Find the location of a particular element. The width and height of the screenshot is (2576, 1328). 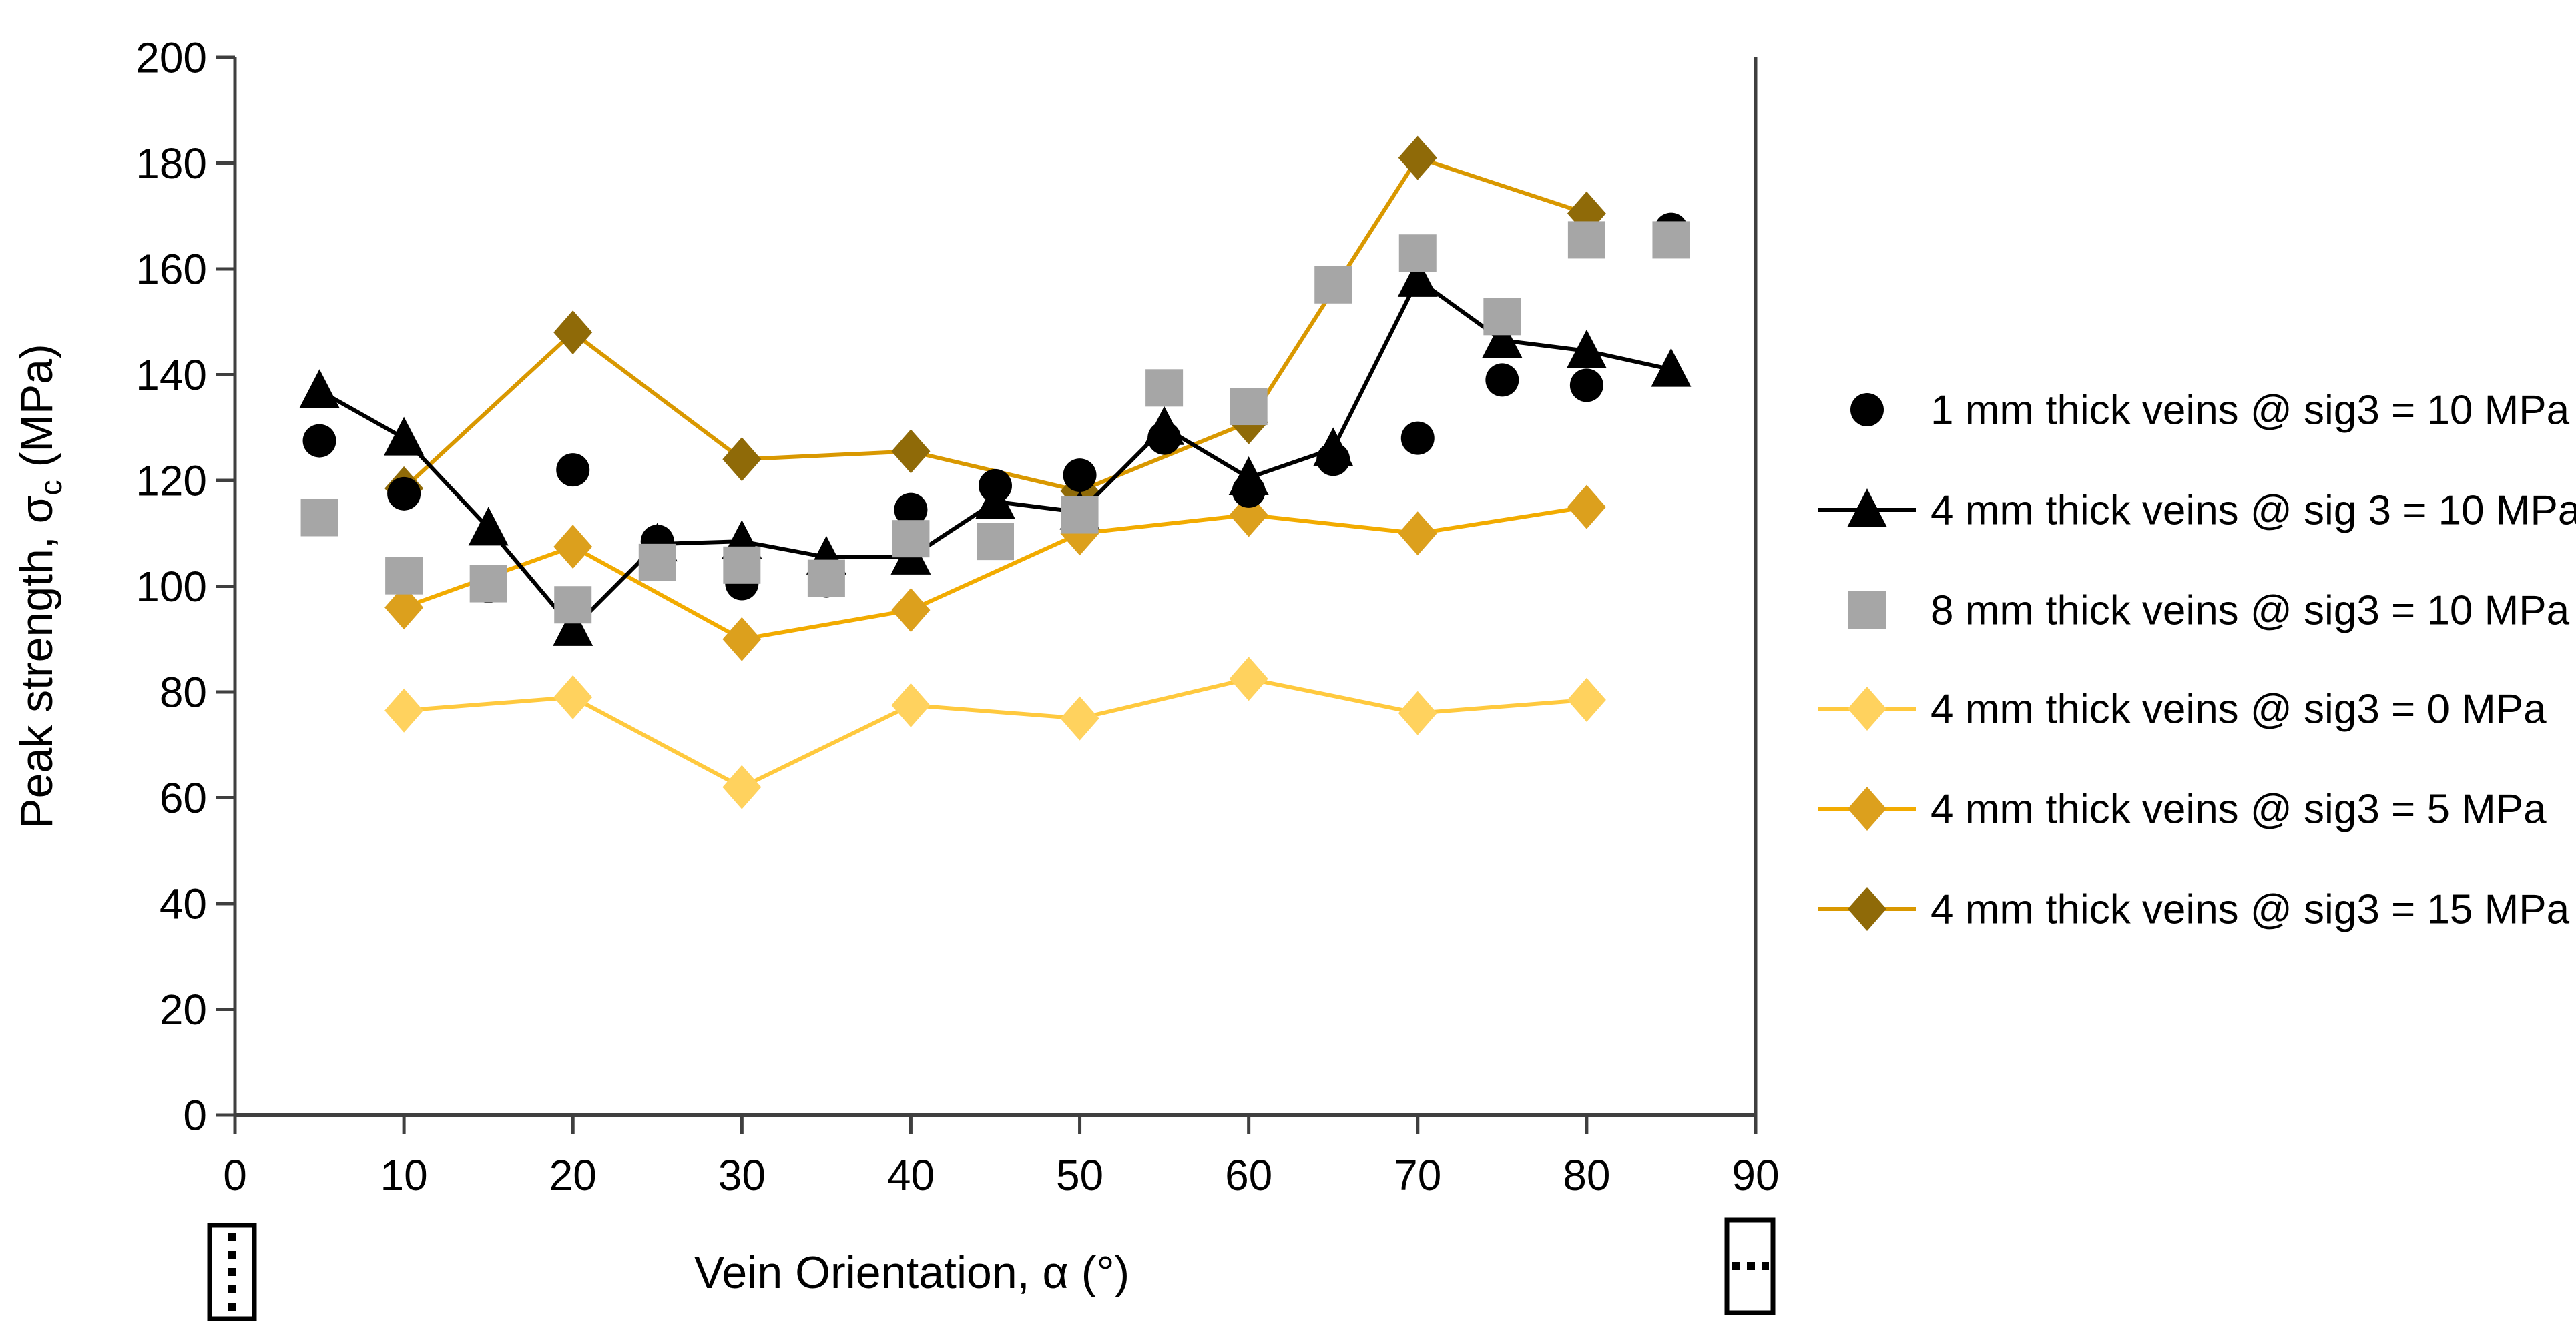

series-yellow_sig0 is located at coordinates (995, 733).